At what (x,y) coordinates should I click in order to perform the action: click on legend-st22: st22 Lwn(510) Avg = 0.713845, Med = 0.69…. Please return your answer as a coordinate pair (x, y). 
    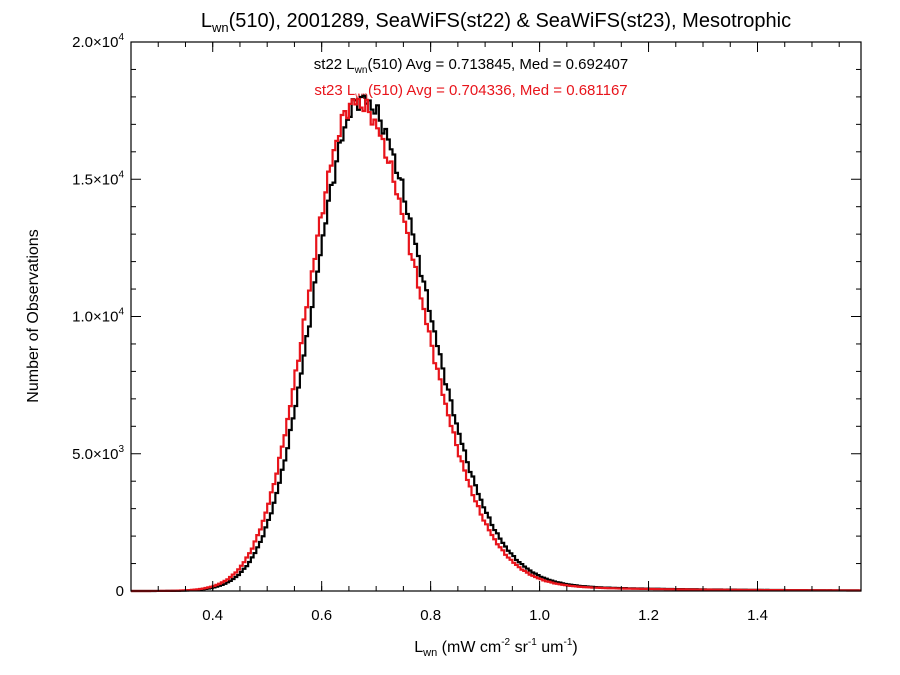
    Looking at the image, I should click on (471, 66).